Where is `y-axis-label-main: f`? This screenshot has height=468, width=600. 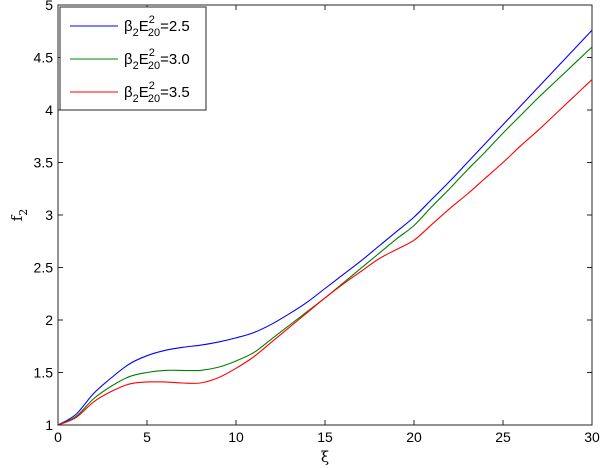
y-axis-label-main: f is located at coordinates (17, 217).